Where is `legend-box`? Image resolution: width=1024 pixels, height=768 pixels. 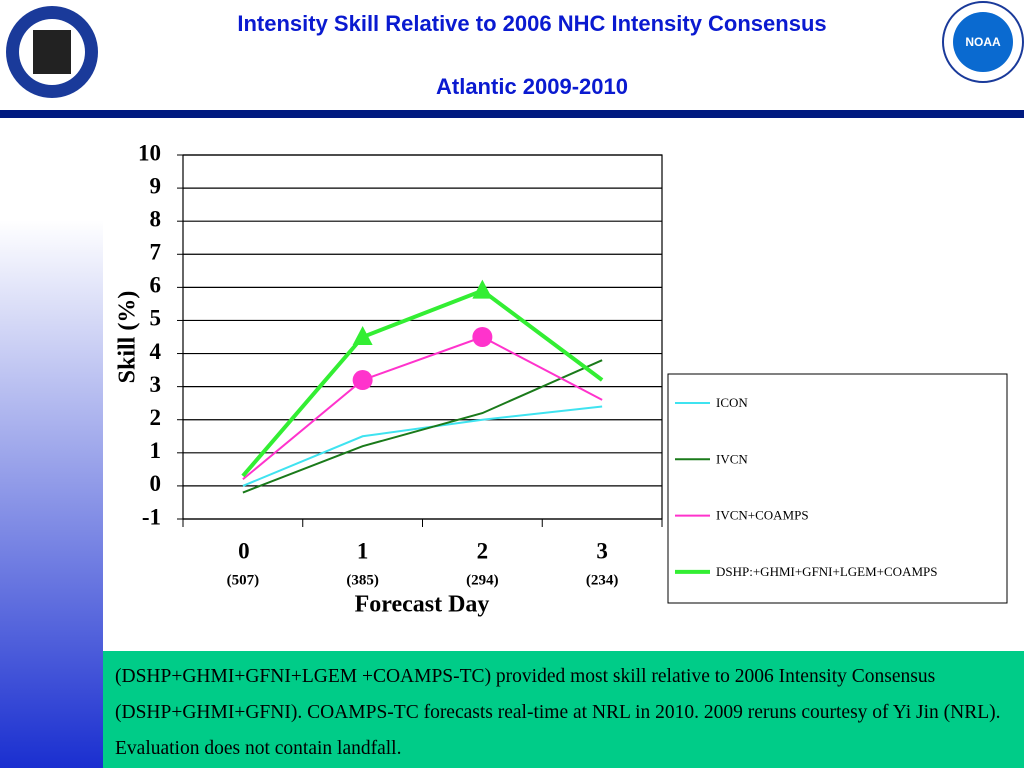 legend-box is located at coordinates (837, 488).